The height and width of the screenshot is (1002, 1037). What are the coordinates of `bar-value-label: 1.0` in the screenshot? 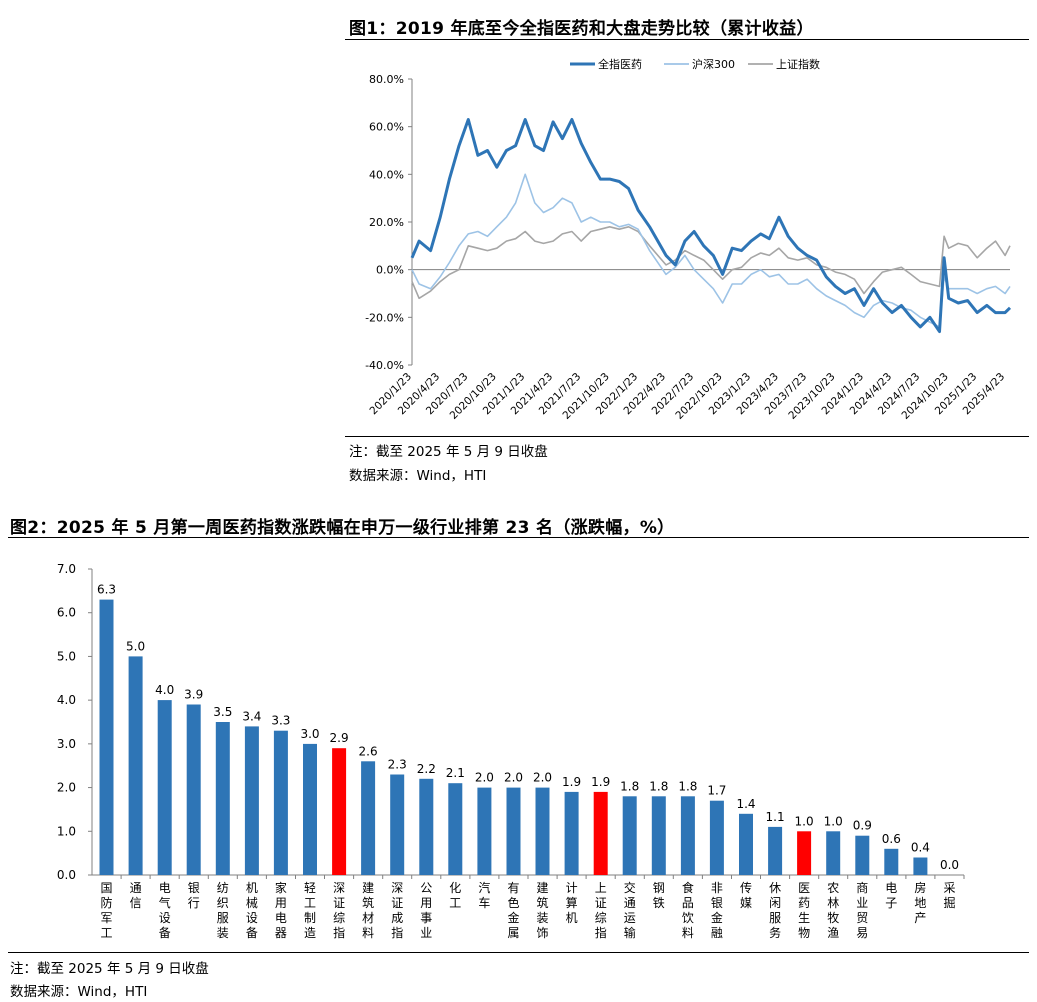 It's located at (833, 821).